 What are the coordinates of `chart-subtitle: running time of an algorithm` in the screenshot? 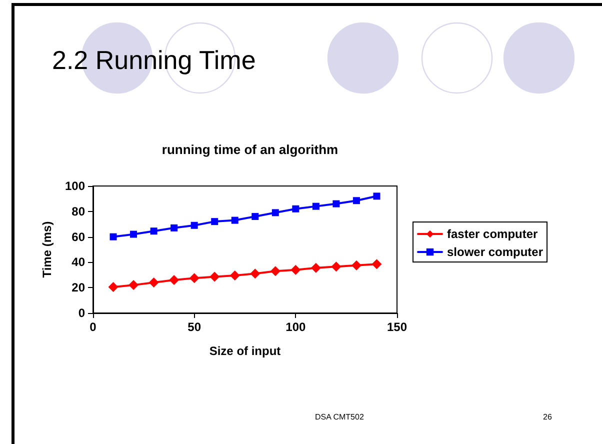 It's located at (250, 149).